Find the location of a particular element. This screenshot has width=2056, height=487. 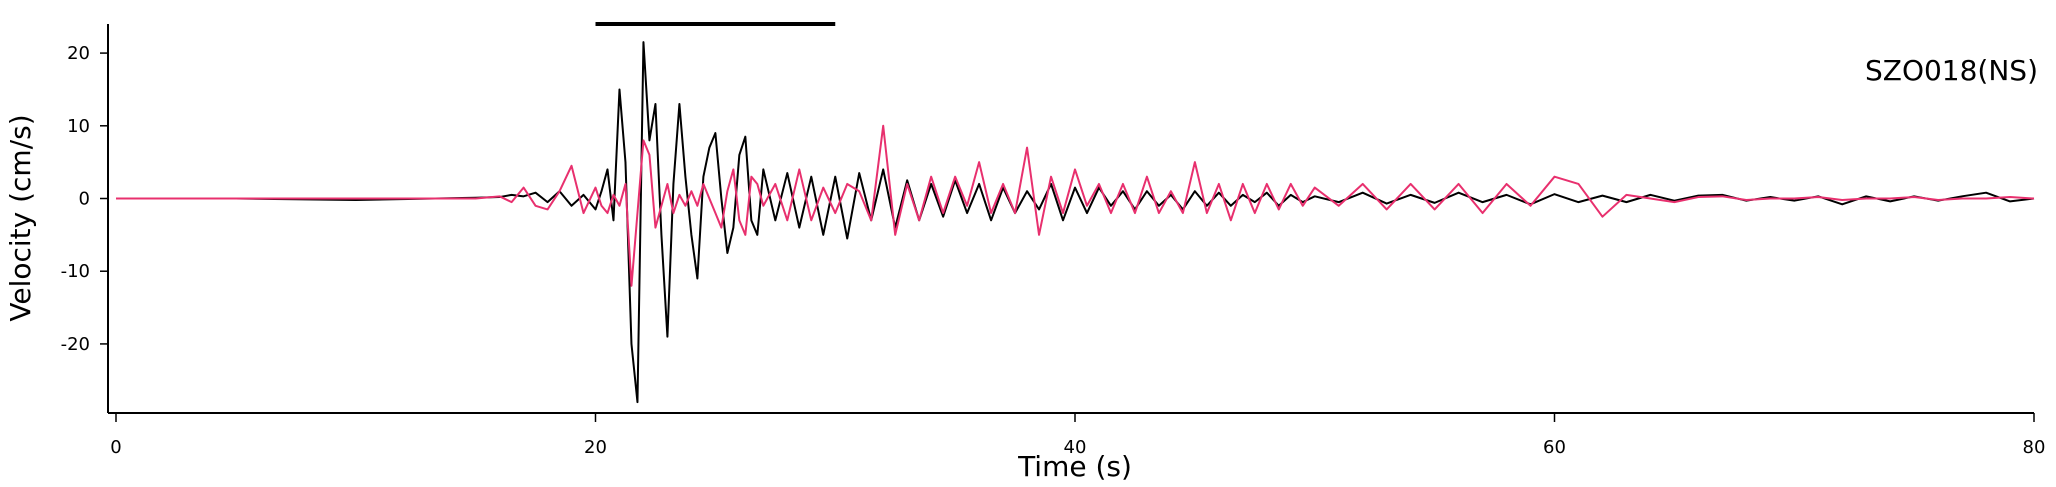

x-tick-label: 20 is located at coordinates (595, 447).